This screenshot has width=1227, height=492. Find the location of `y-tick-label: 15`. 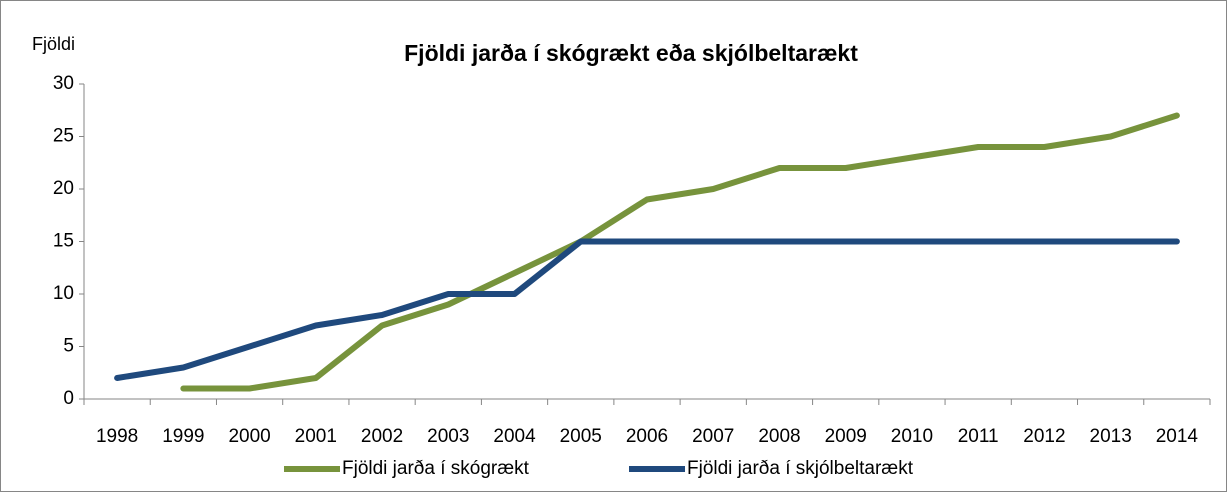

y-tick-label: 15 is located at coordinates (63, 241).